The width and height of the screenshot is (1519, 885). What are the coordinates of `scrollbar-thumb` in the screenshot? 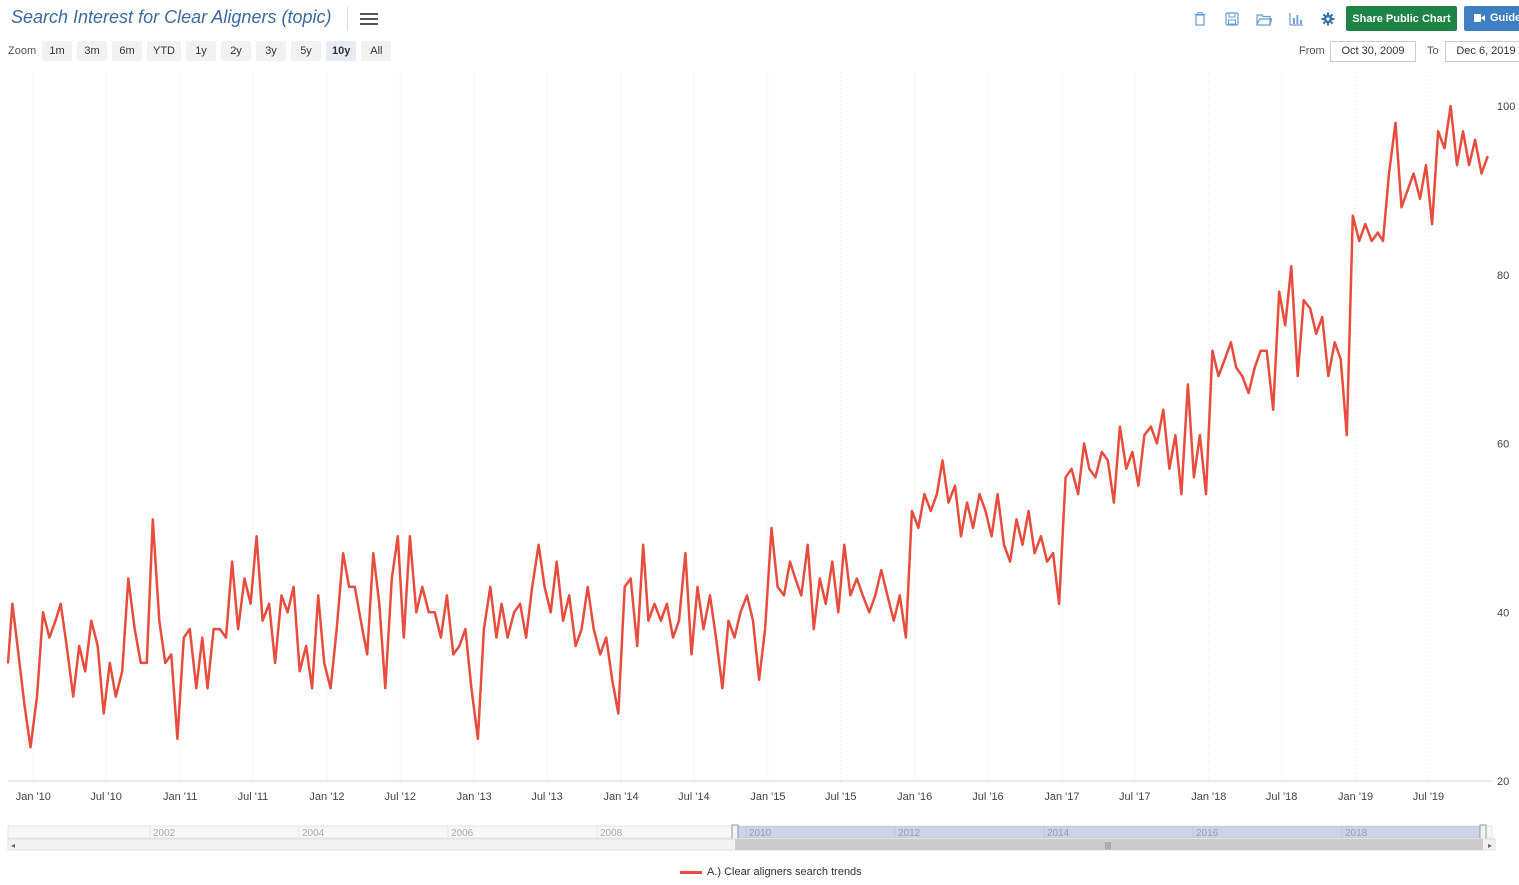 It's located at (1109, 844).